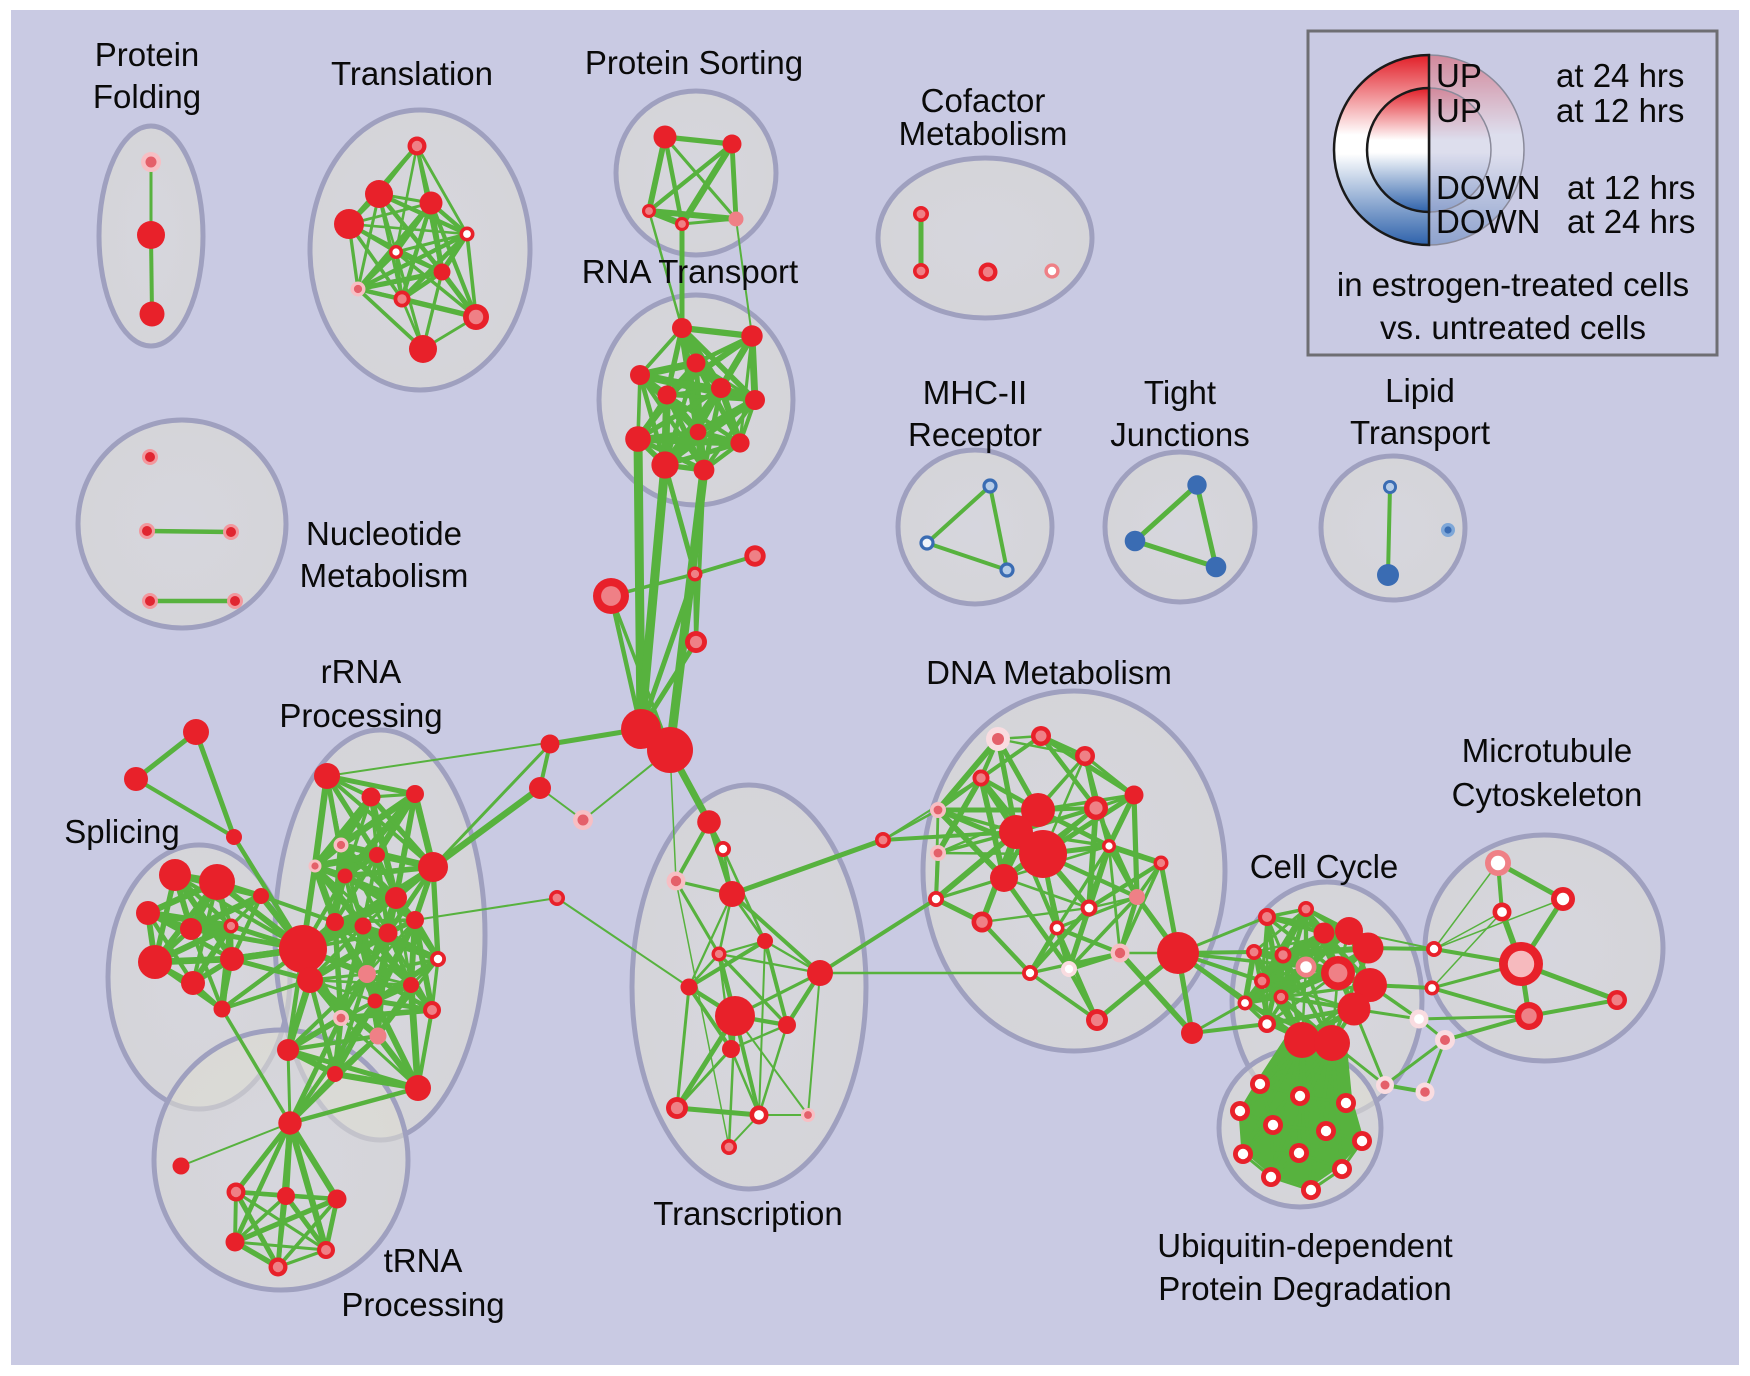  I want to click on svg-text: Splicing, so click(122, 831).